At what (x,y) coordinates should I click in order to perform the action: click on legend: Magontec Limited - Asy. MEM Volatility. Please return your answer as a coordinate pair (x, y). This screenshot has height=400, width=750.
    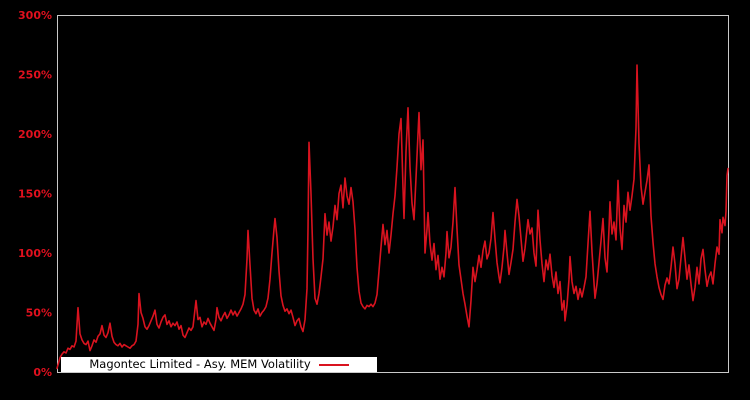
    Looking at the image, I should click on (219, 364).